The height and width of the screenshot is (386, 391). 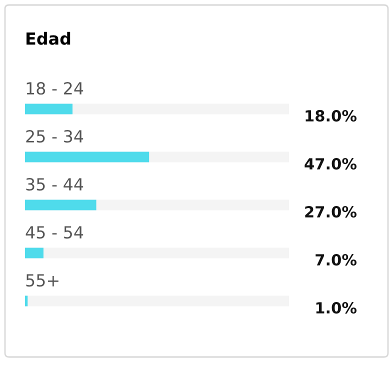 What do you see at coordinates (55, 232) in the screenshot?
I see `y-tick-label: 45 - 54` at bounding box center [55, 232].